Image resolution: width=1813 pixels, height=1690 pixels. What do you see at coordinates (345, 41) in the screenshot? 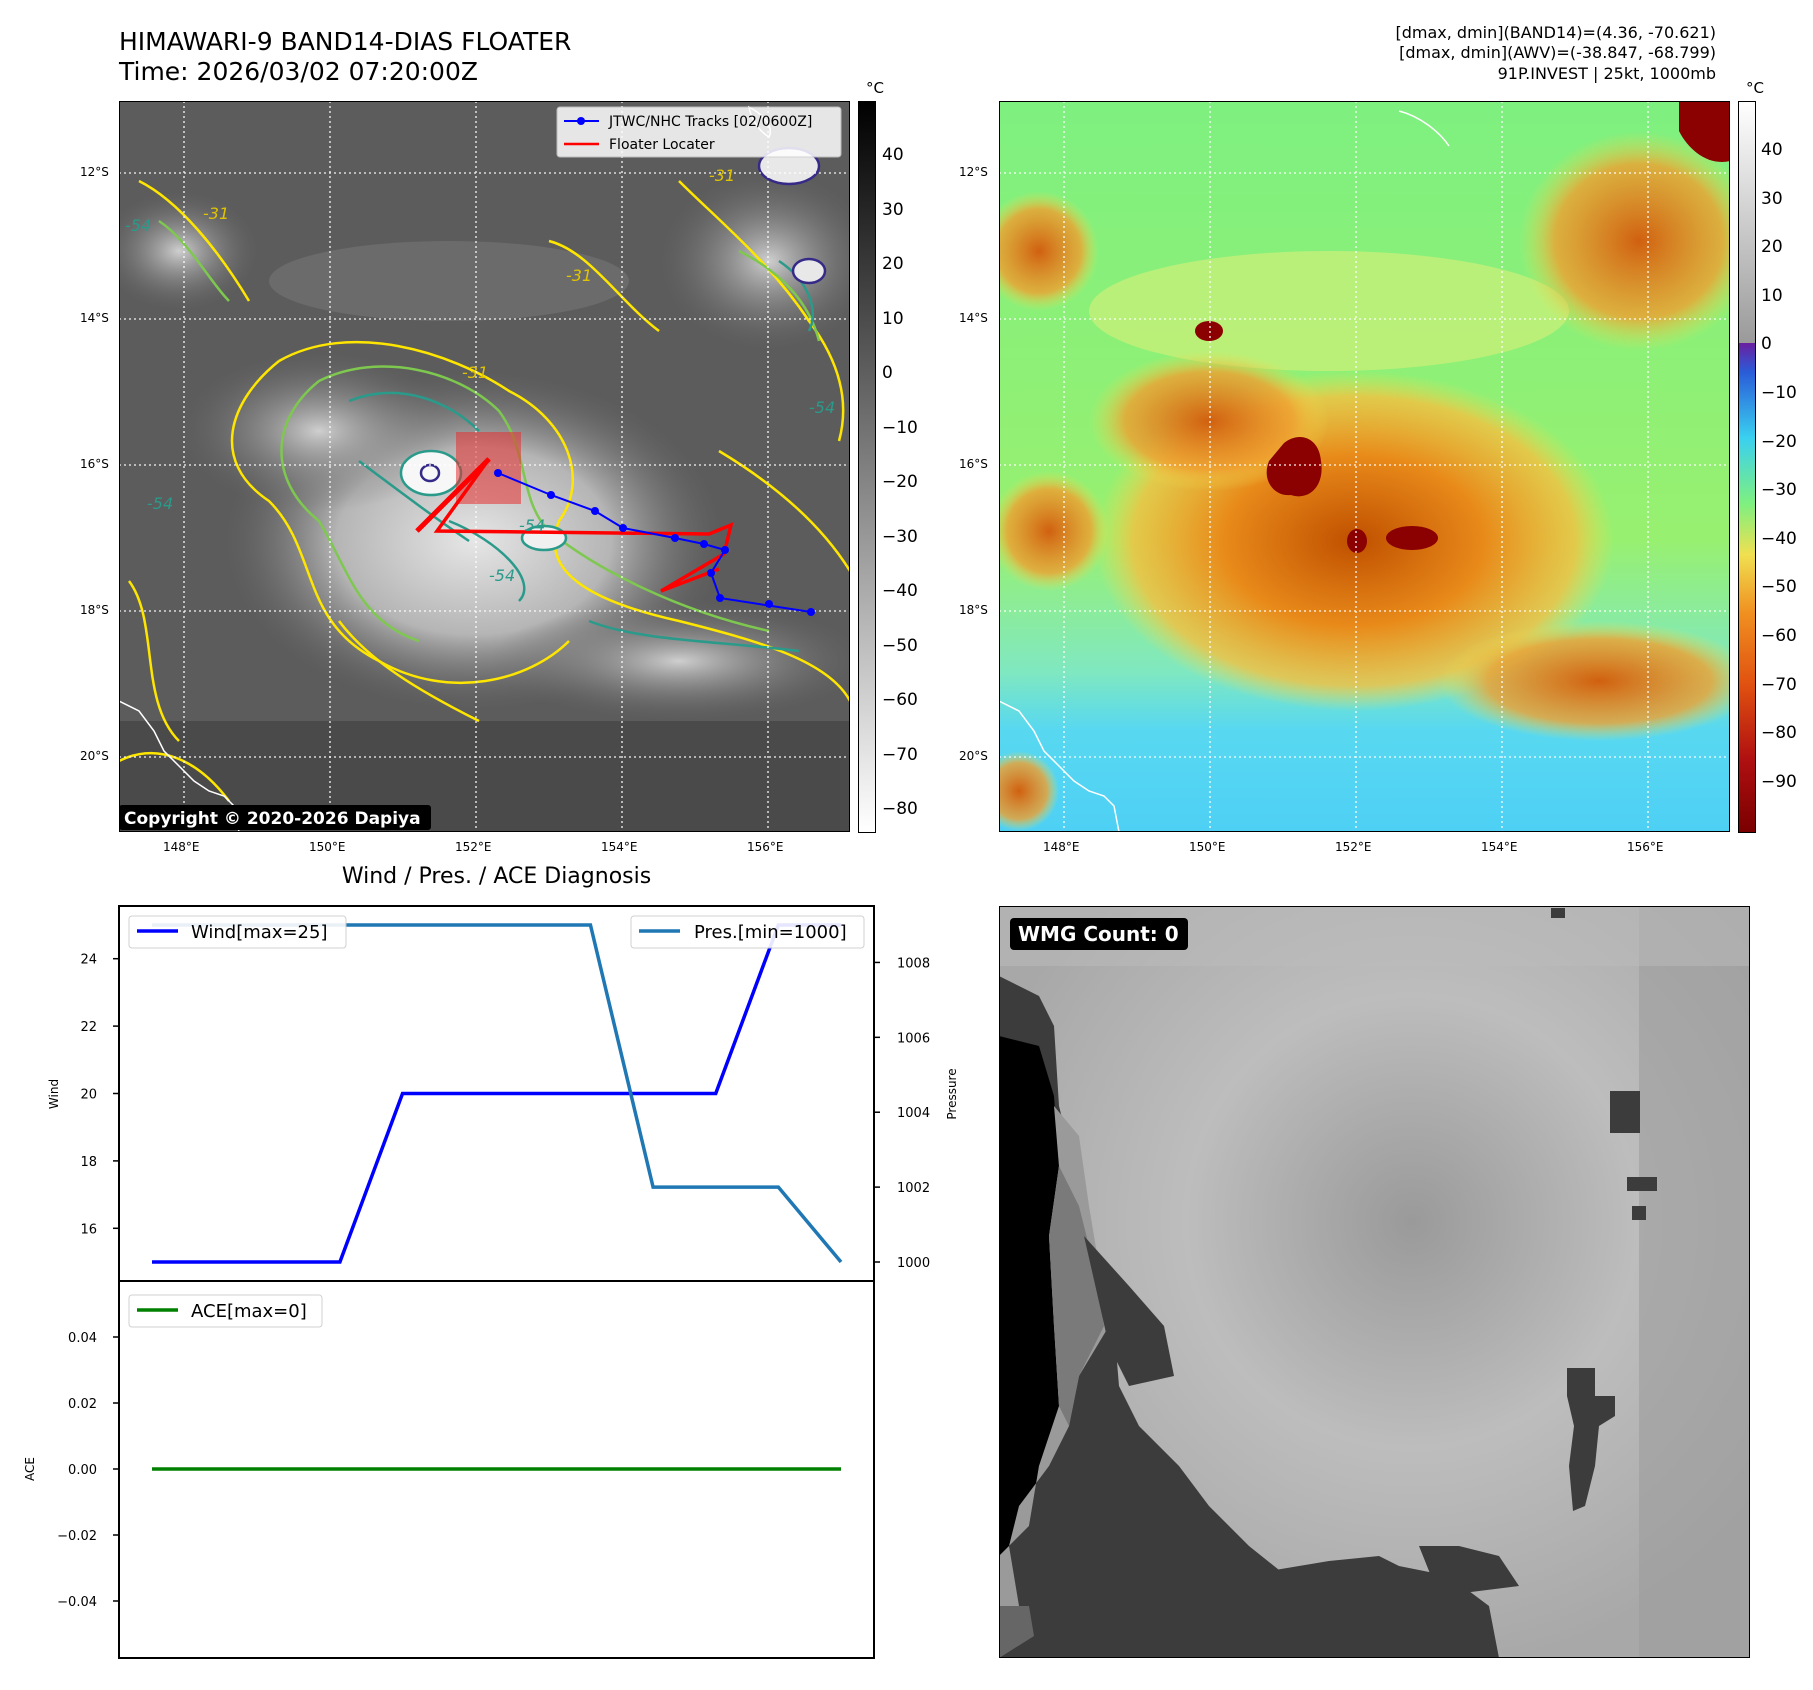
I see `figure-title: HIMAWARI-9 BAND14-DIAS FLOATER` at bounding box center [345, 41].